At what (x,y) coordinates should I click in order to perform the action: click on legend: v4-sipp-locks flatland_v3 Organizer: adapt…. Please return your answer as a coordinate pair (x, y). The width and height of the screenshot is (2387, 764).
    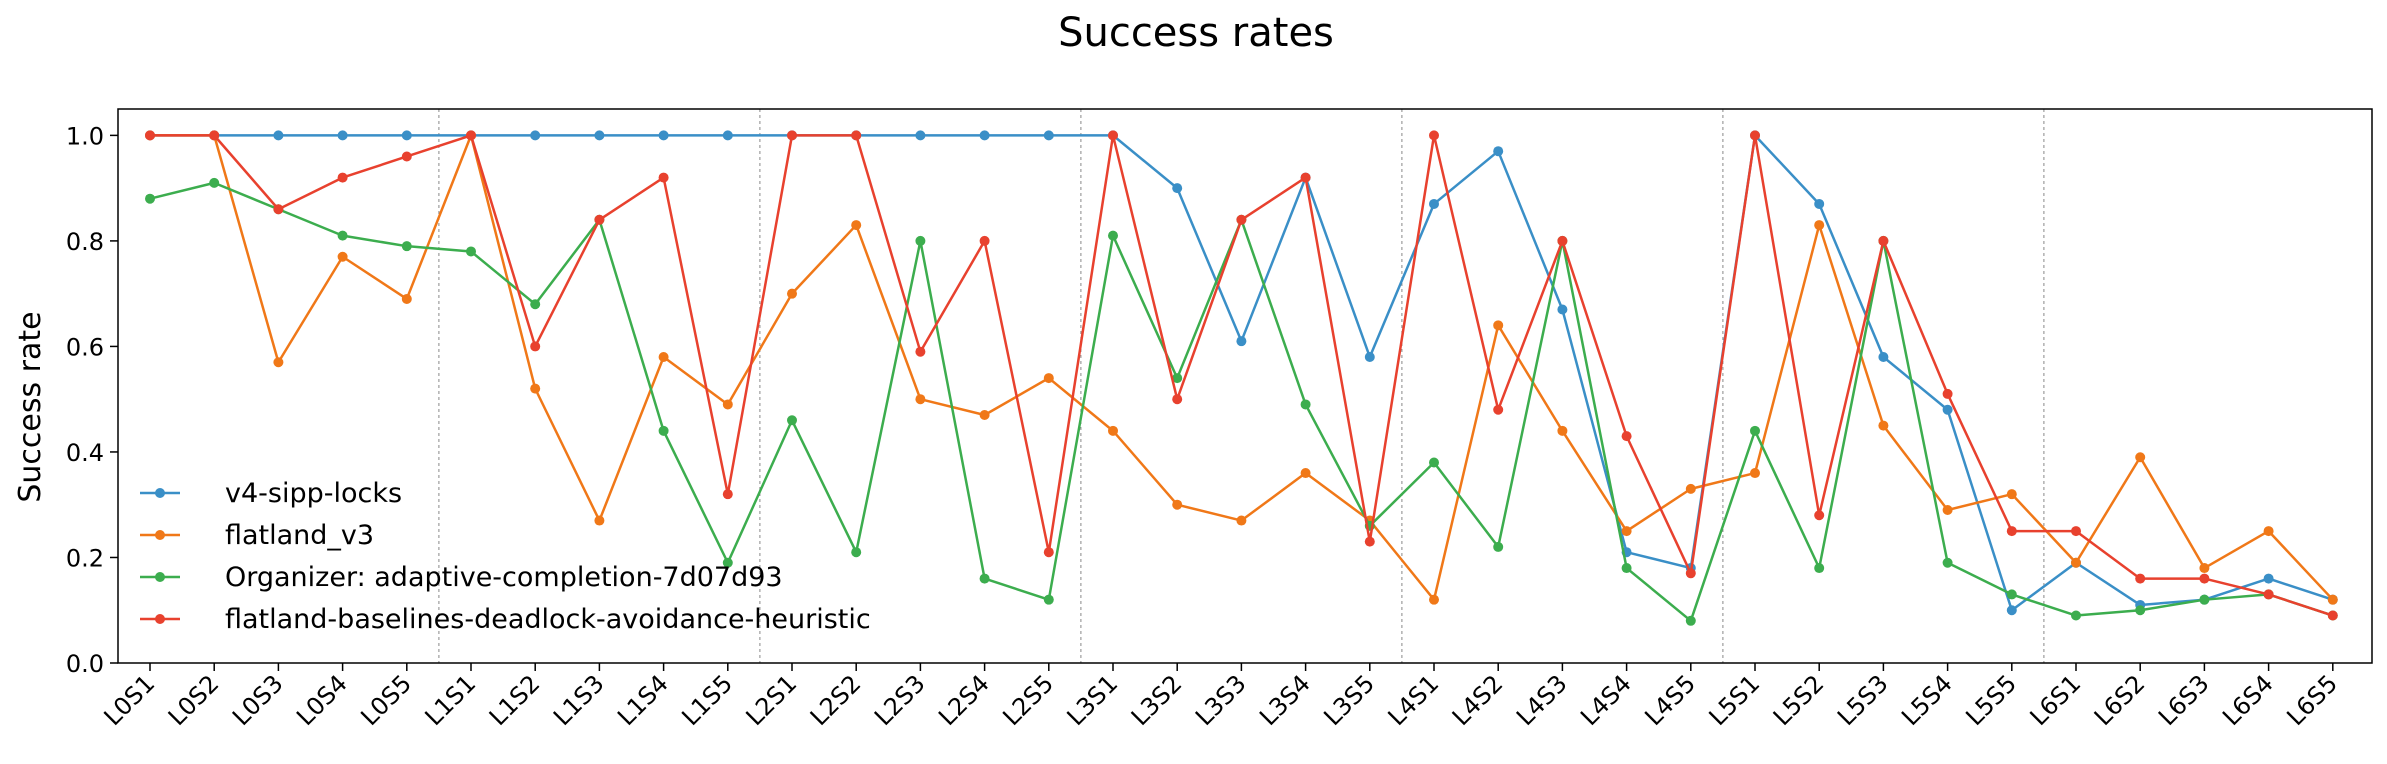
    Looking at the image, I should click on (505, 556).